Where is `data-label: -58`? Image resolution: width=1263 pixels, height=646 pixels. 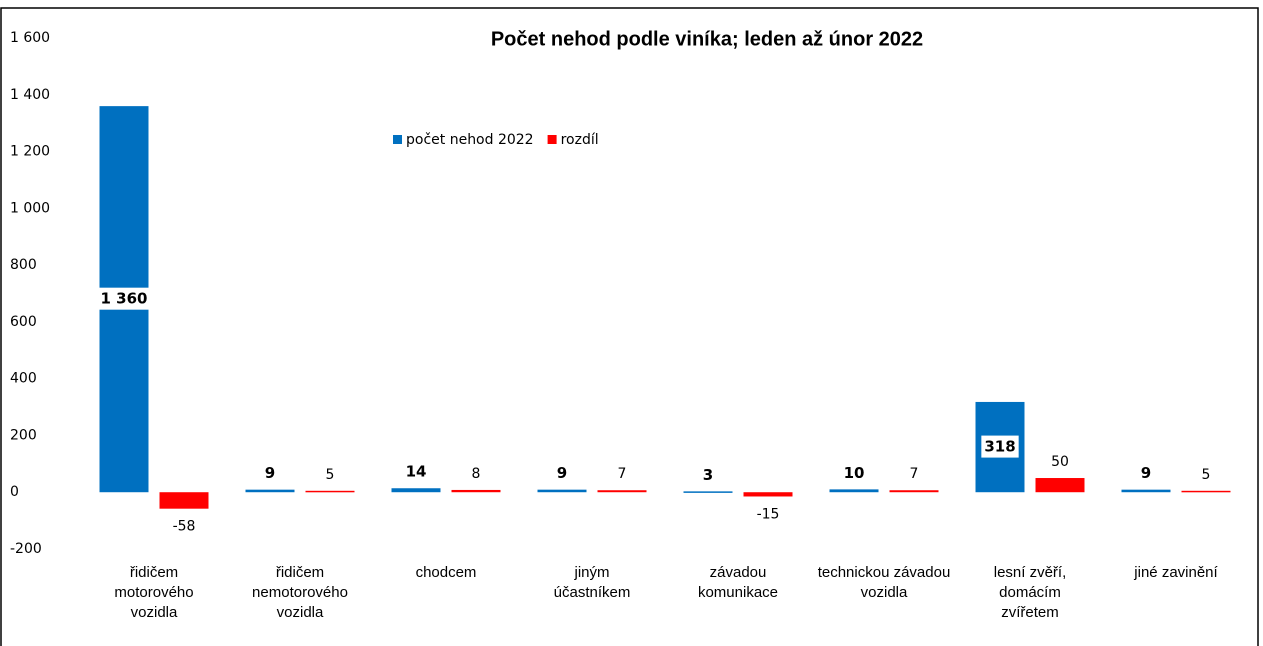
data-label: -58 is located at coordinates (184, 527).